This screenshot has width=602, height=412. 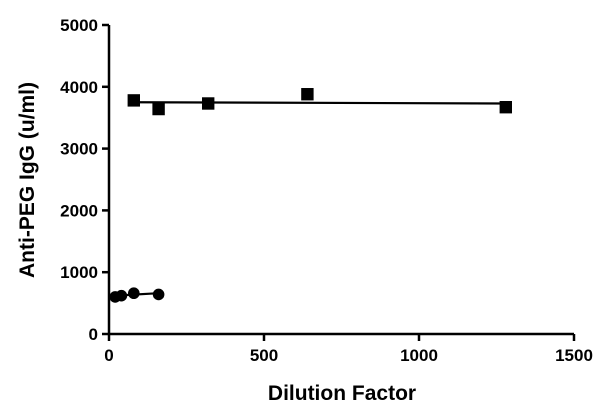 I want to click on x-tick-label: 1000, so click(x=419, y=355).